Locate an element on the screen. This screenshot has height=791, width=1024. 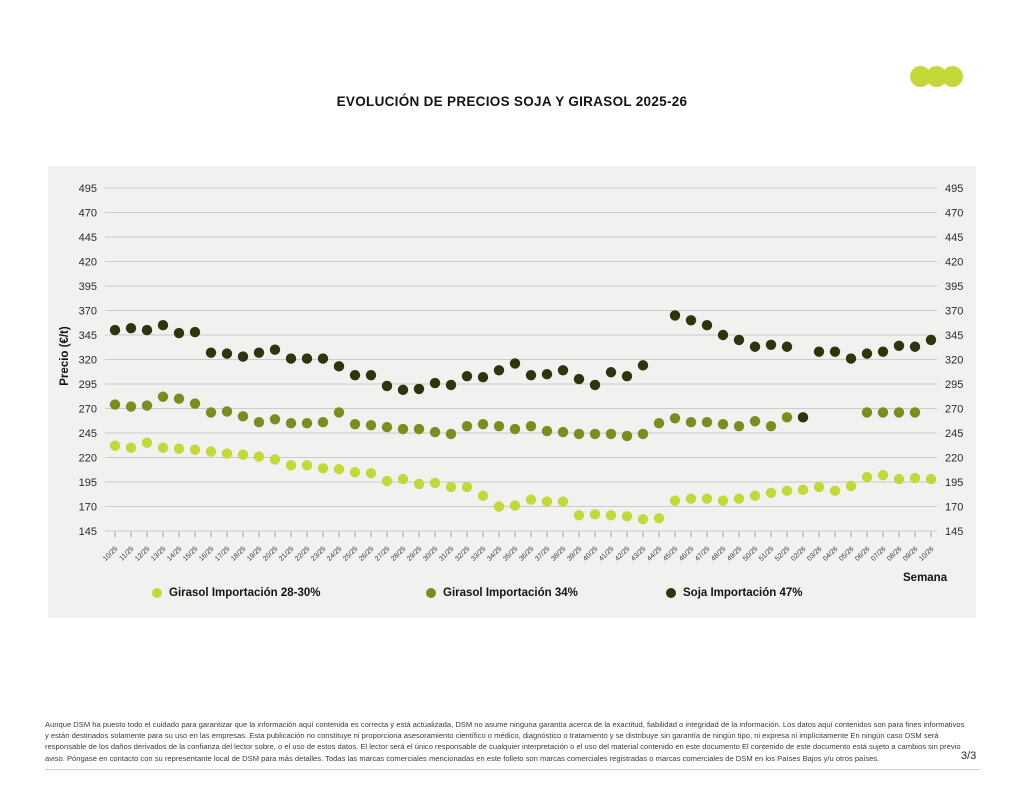
svg-text: 34/25 is located at coordinates (494, 553).